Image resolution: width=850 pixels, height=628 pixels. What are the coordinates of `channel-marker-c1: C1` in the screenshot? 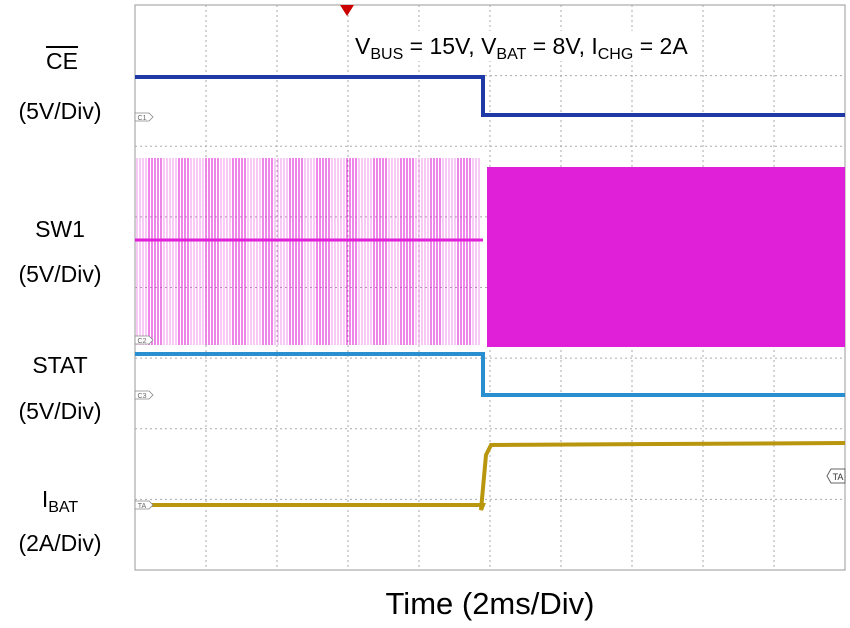 It's located at (144, 117).